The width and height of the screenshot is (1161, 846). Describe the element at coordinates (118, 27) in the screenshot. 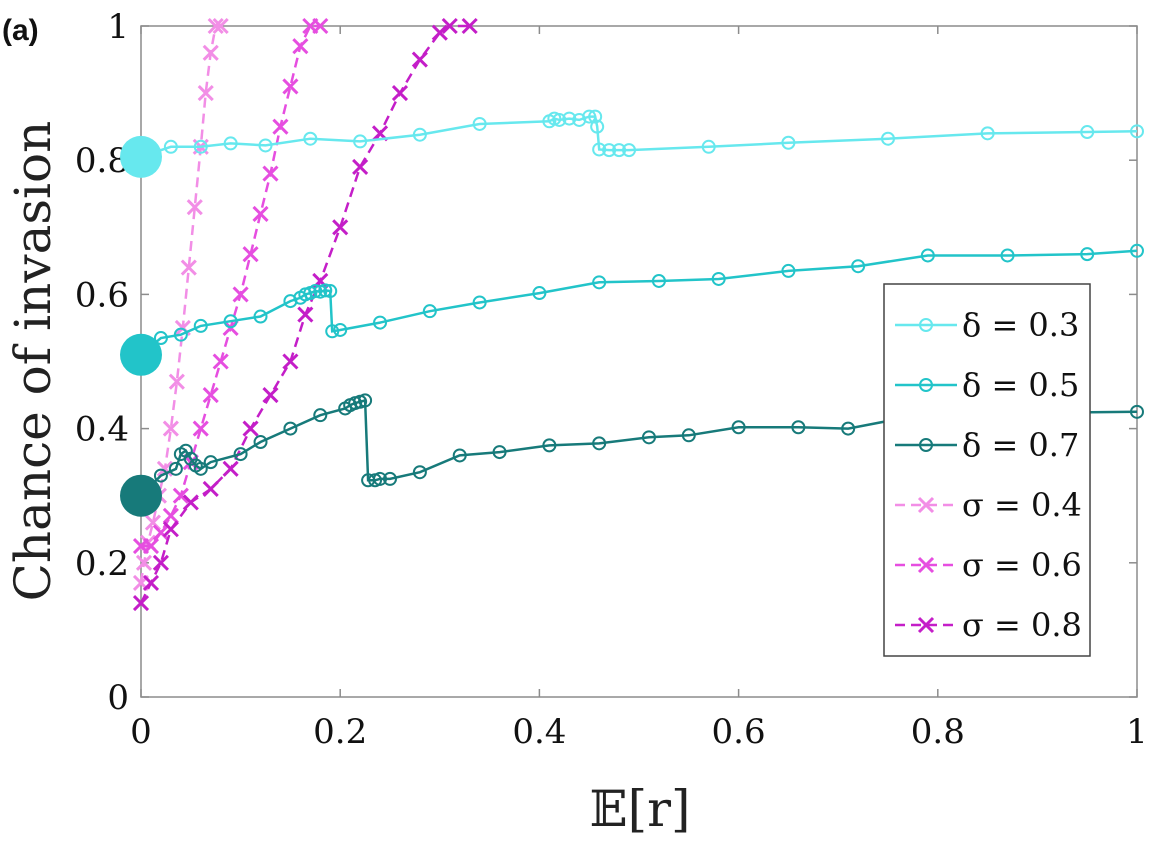

I see `y-tick-label: 1` at that location.